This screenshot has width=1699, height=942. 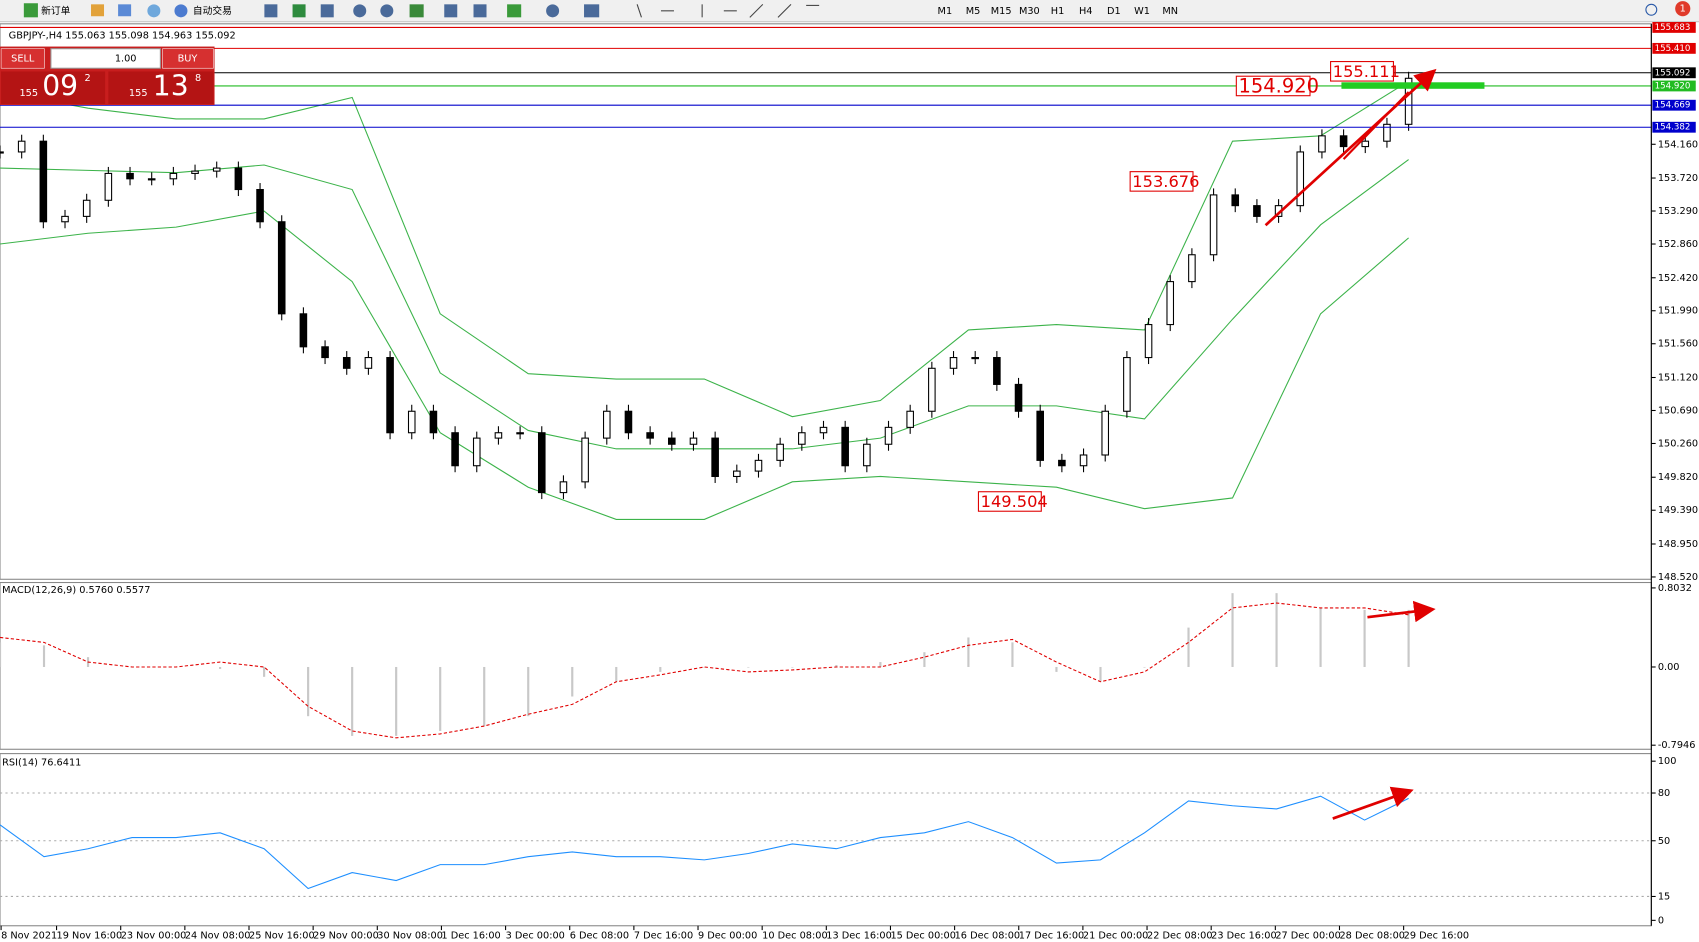 What do you see at coordinates (181, 11) in the screenshot?
I see `auto-trading-icon` at bounding box center [181, 11].